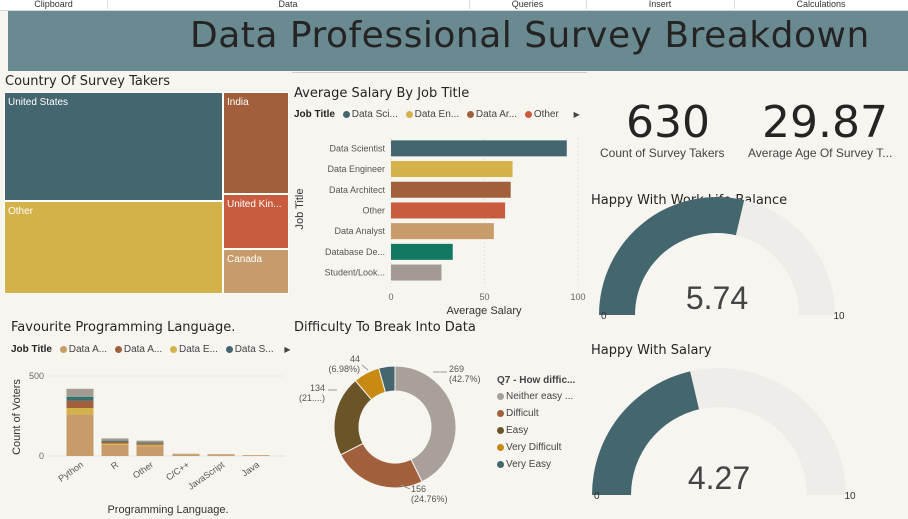 Image resolution: width=908 pixels, height=519 pixels. What do you see at coordinates (256, 271) in the screenshot?
I see `treemap-tile-canada: Canada` at bounding box center [256, 271].